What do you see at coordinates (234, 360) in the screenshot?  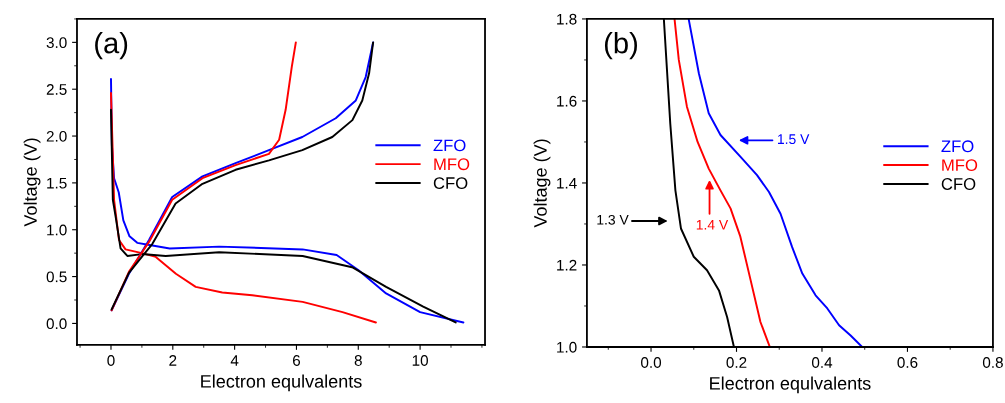 I see `x-tick-label: 4` at bounding box center [234, 360].